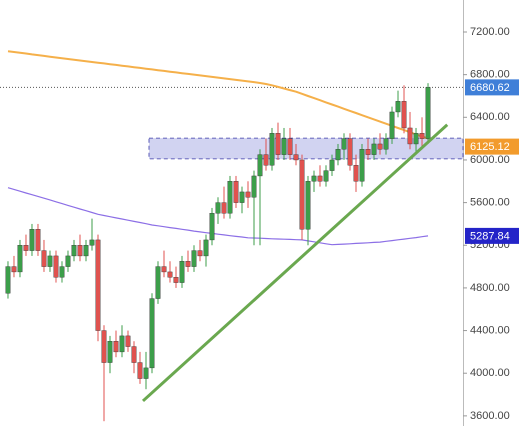 The height and width of the screenshot is (426, 525). What do you see at coordinates (490, 75) in the screenshot?
I see `y-tick-label: 6800.00` at bounding box center [490, 75].